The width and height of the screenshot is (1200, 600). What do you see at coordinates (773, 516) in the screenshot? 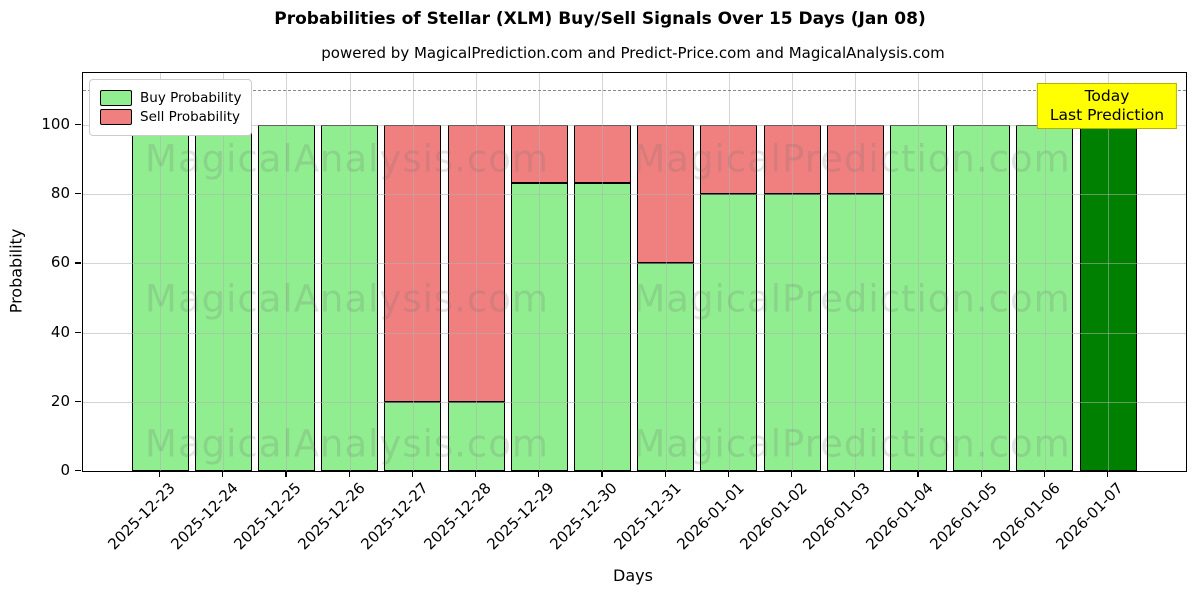
I see `x-tick-label: 2026-01-02` at bounding box center [773, 516].